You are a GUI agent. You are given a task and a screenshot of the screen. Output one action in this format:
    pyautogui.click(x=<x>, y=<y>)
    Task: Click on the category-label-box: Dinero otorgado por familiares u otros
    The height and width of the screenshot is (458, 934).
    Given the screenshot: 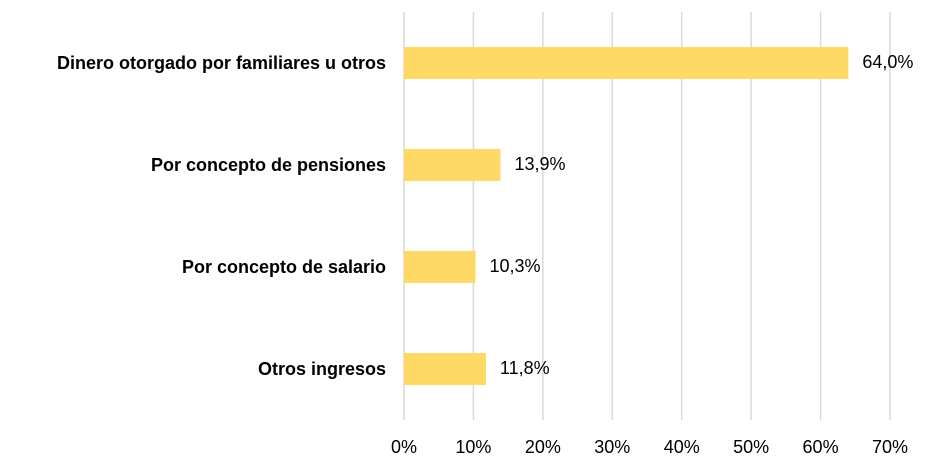 What is the action you would take?
    pyautogui.click(x=221, y=63)
    